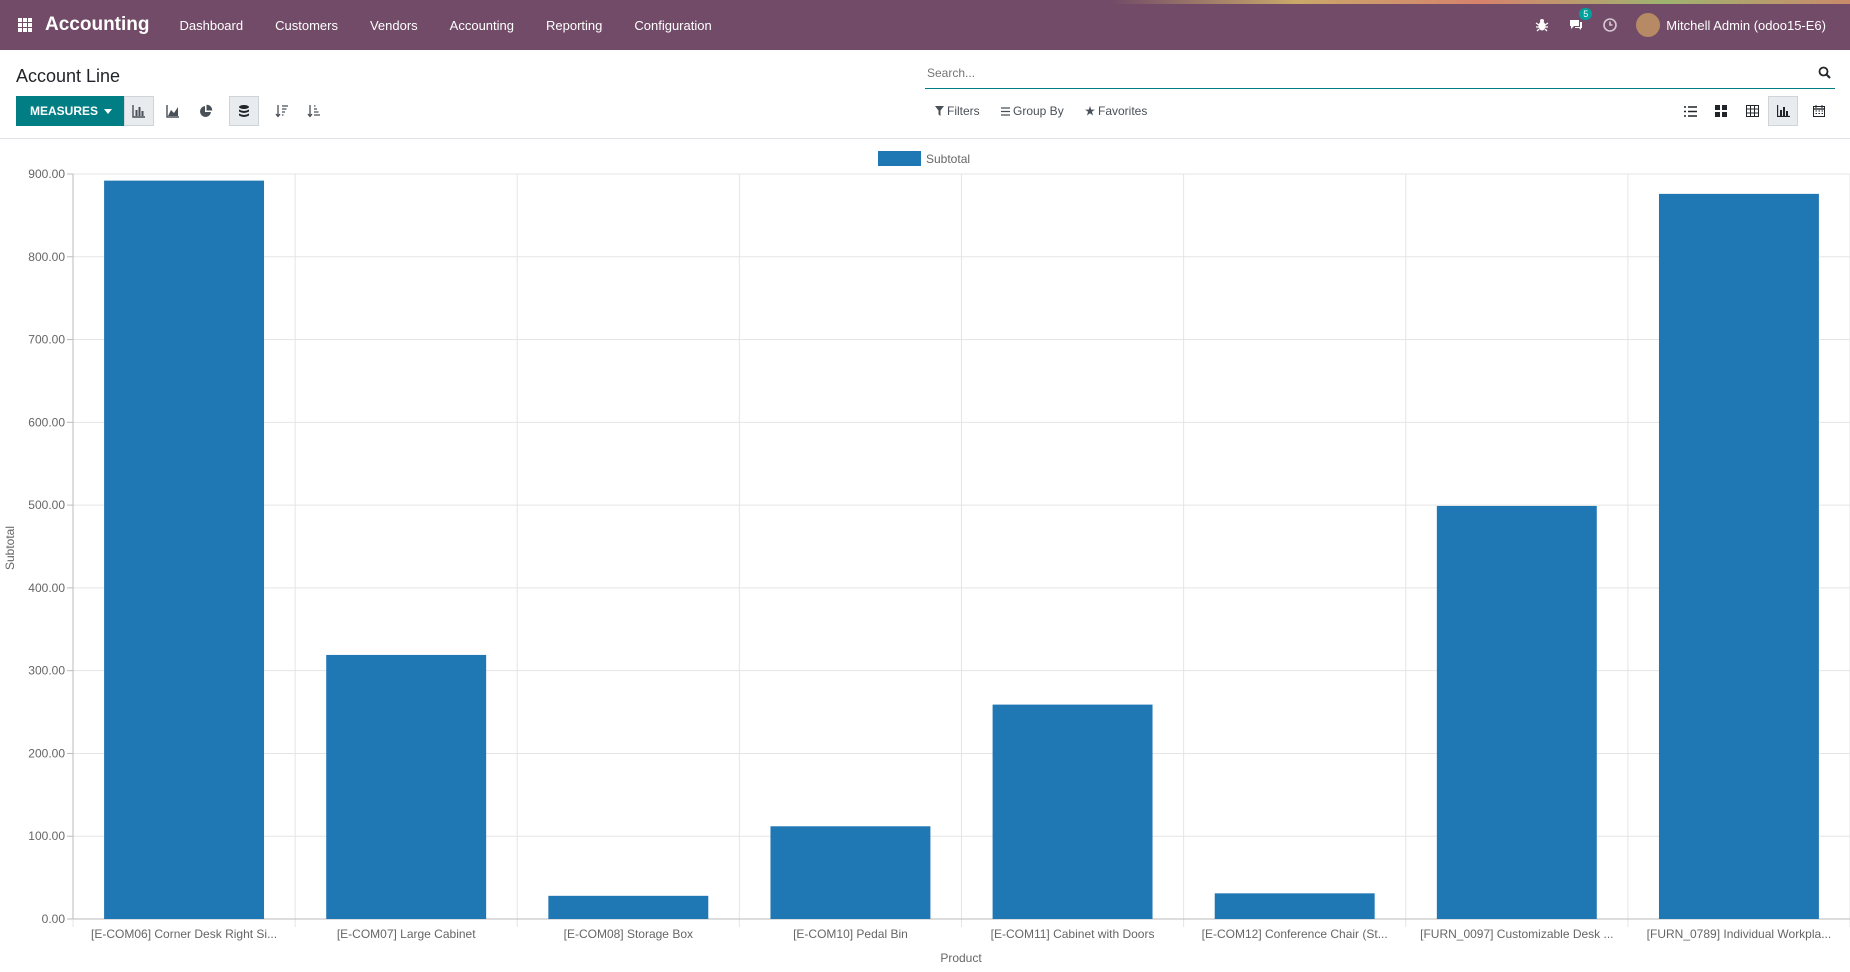 The width and height of the screenshot is (1850, 972). What do you see at coordinates (1746, 25) in the screenshot?
I see `user-menu: Mitchell Admin (odoo15-E6)` at bounding box center [1746, 25].